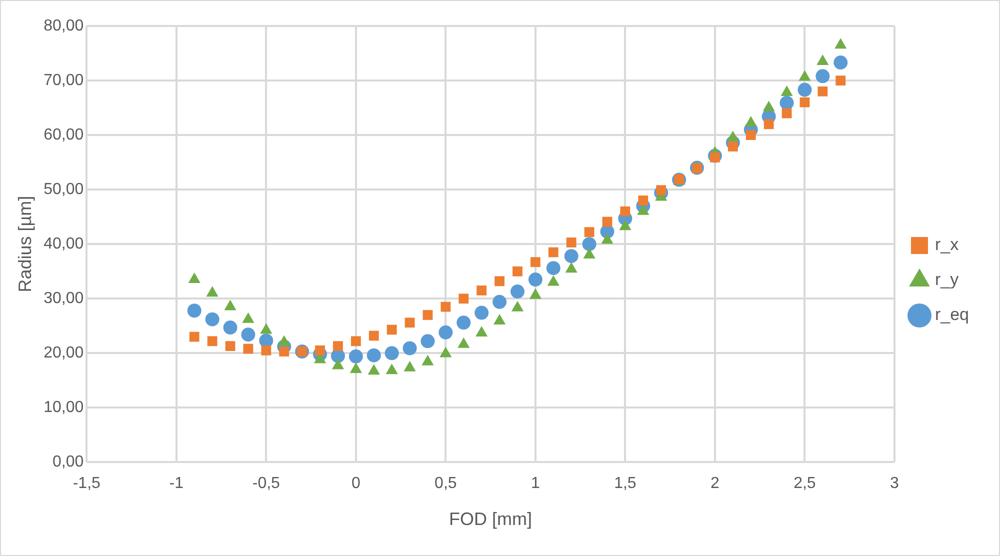  What do you see at coordinates (952, 314) in the screenshot?
I see `legend-label: r_eq` at bounding box center [952, 314].